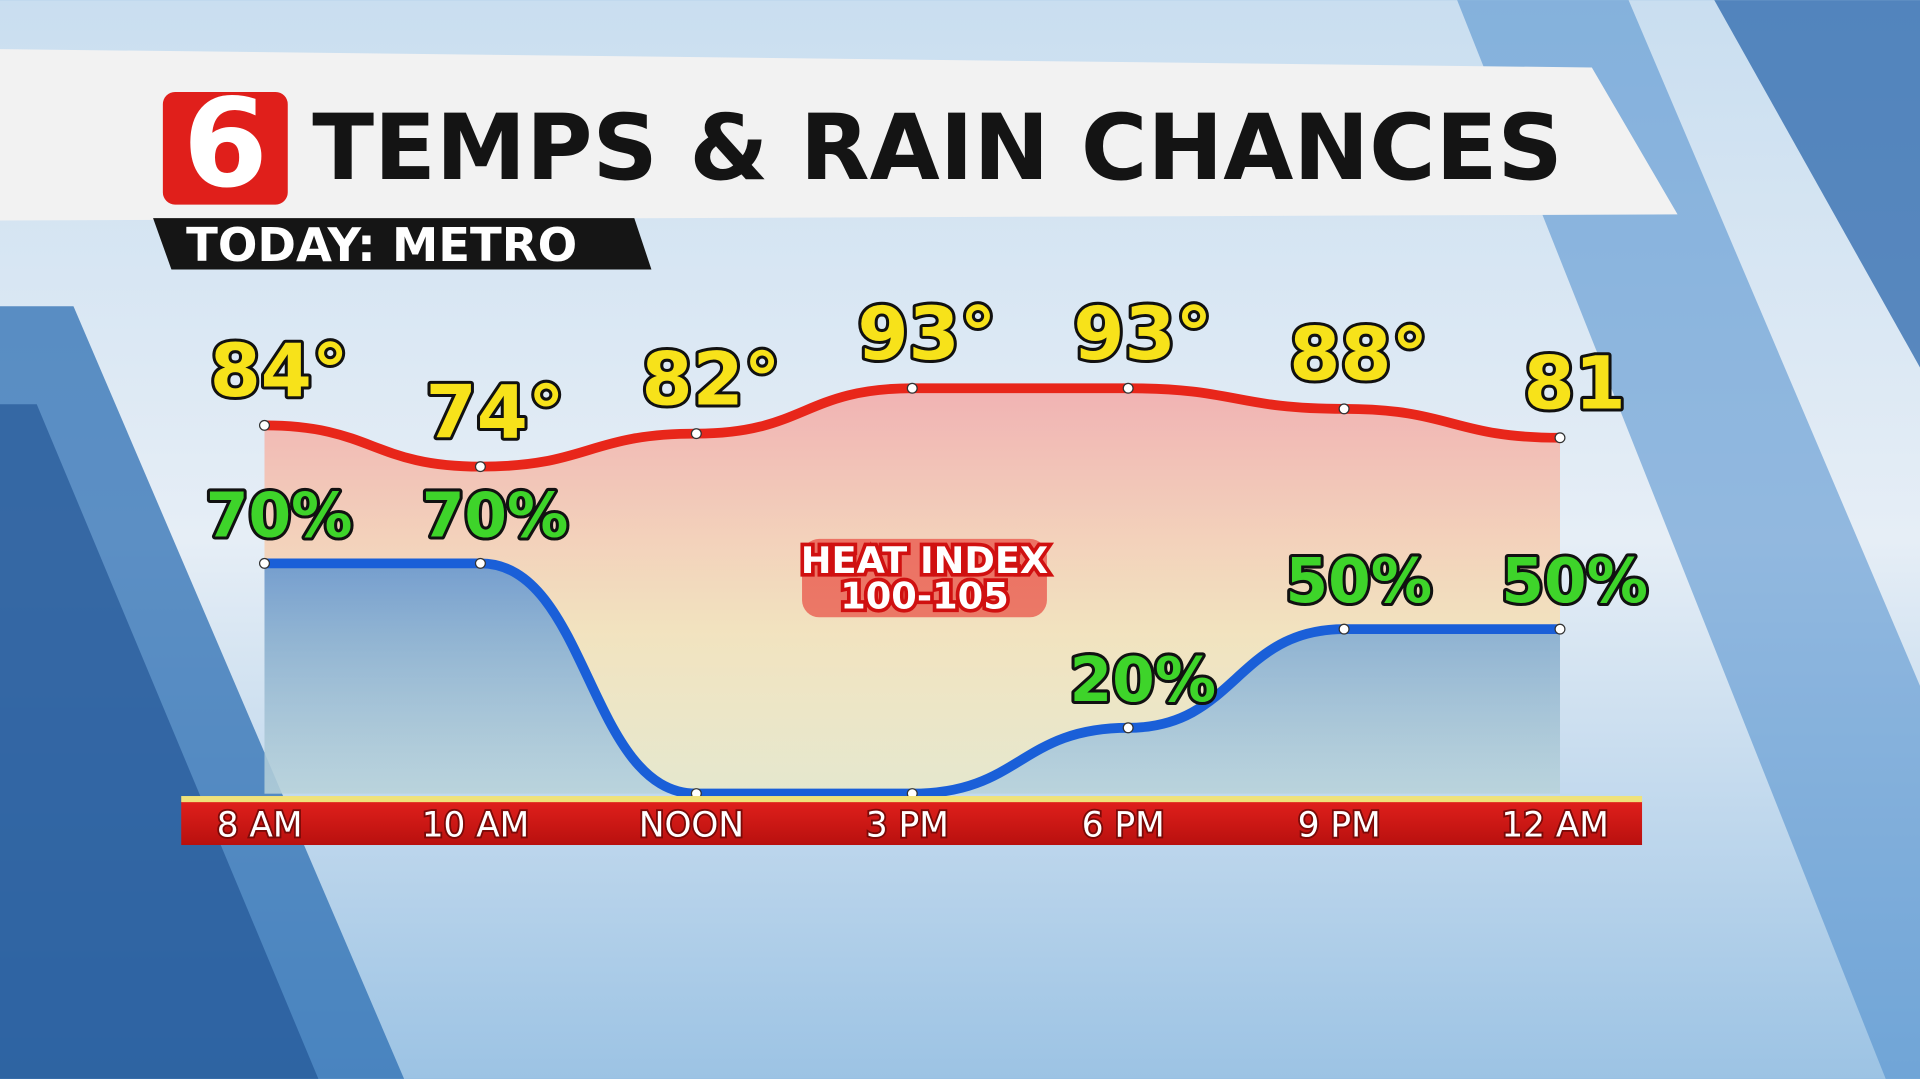 The height and width of the screenshot is (1079, 1920). I want to click on subtitle-banner, so click(402, 244).